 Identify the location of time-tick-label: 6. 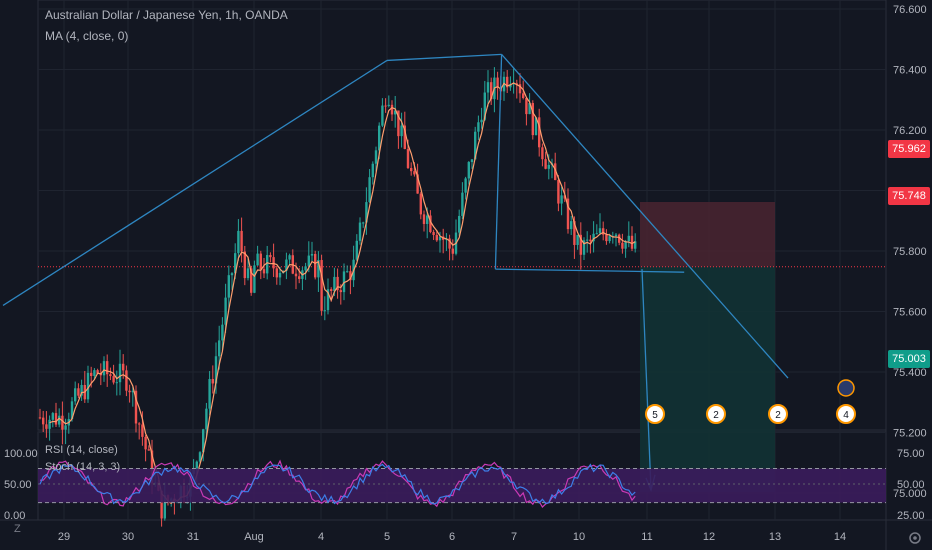
(452, 537).